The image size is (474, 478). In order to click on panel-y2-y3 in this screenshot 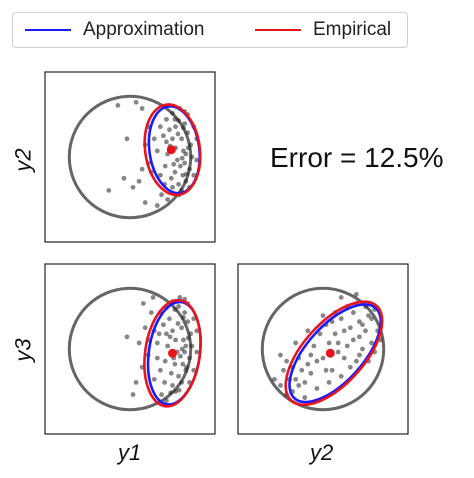, I will do `click(323, 349)`.